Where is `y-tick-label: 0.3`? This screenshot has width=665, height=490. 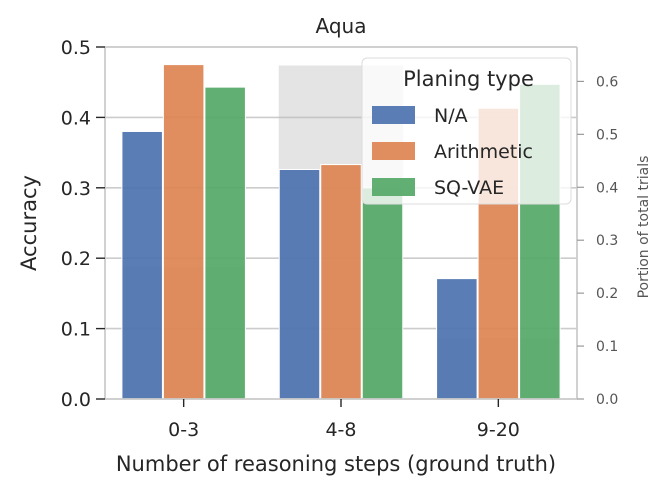 y-tick-label: 0.3 is located at coordinates (76, 189).